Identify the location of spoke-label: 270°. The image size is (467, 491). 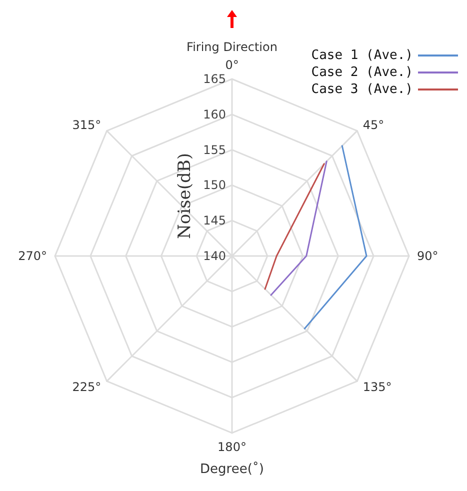
(32, 256).